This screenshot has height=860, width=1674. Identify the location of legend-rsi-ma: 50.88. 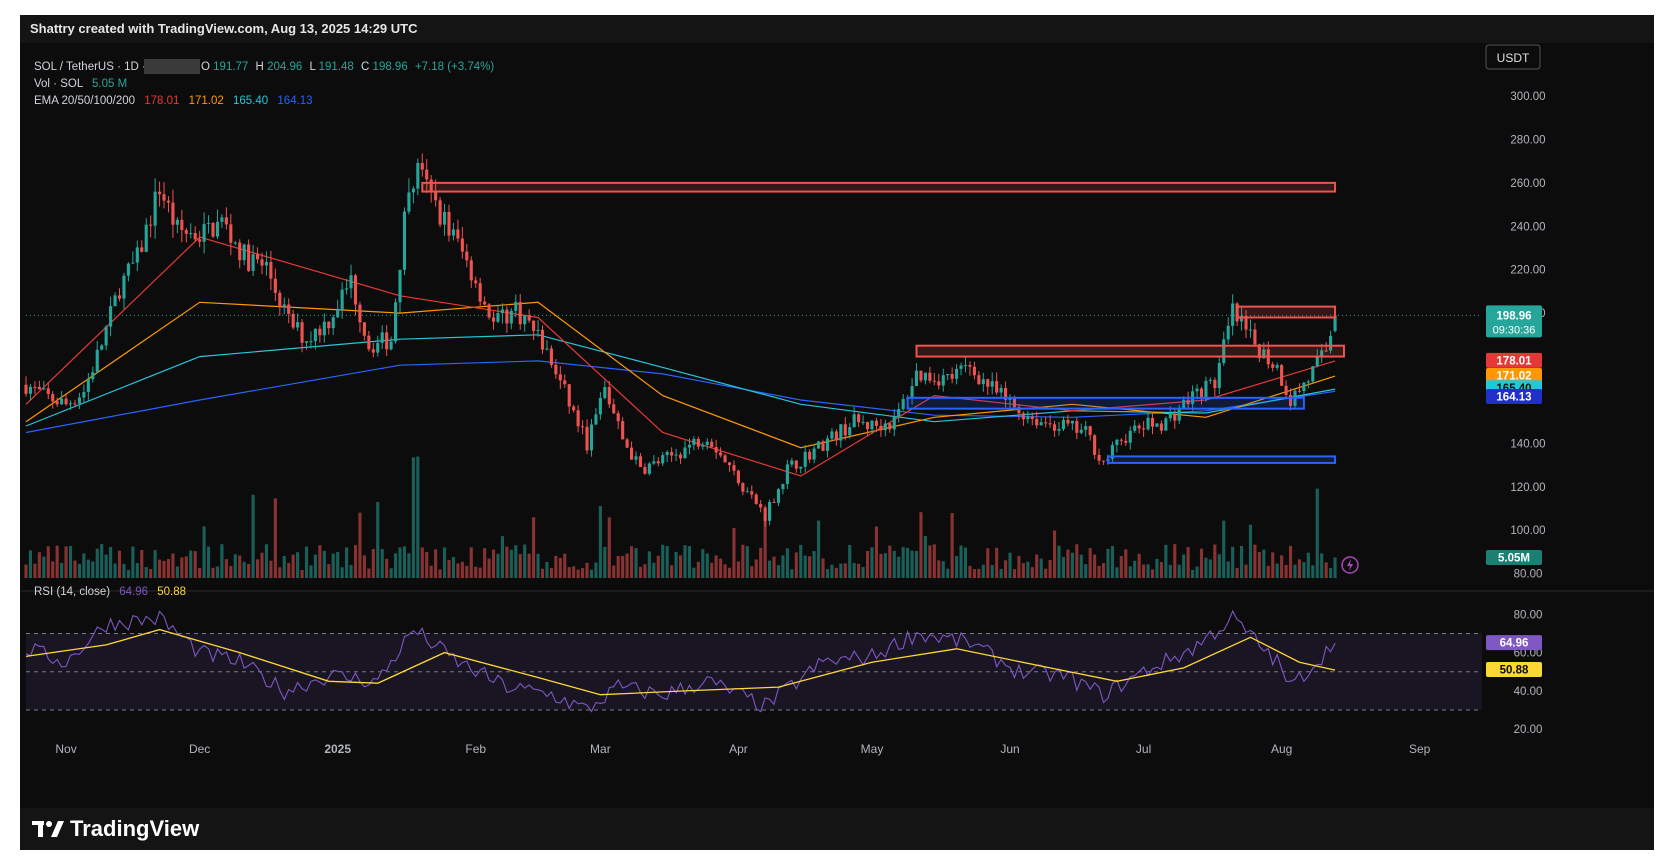
(171, 592).